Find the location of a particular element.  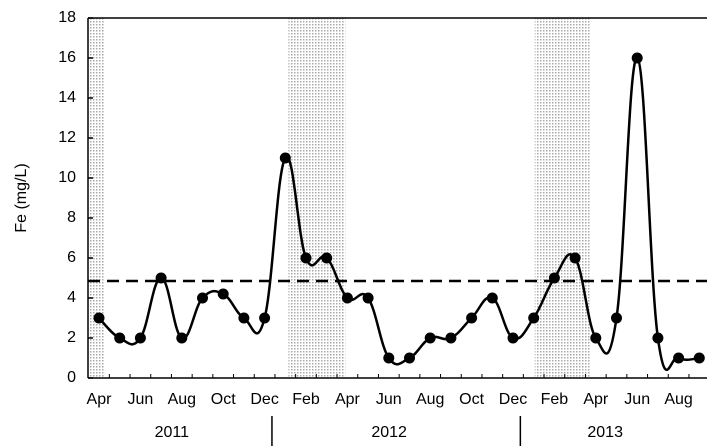

y-tick-label: 0 is located at coordinates (71, 377).